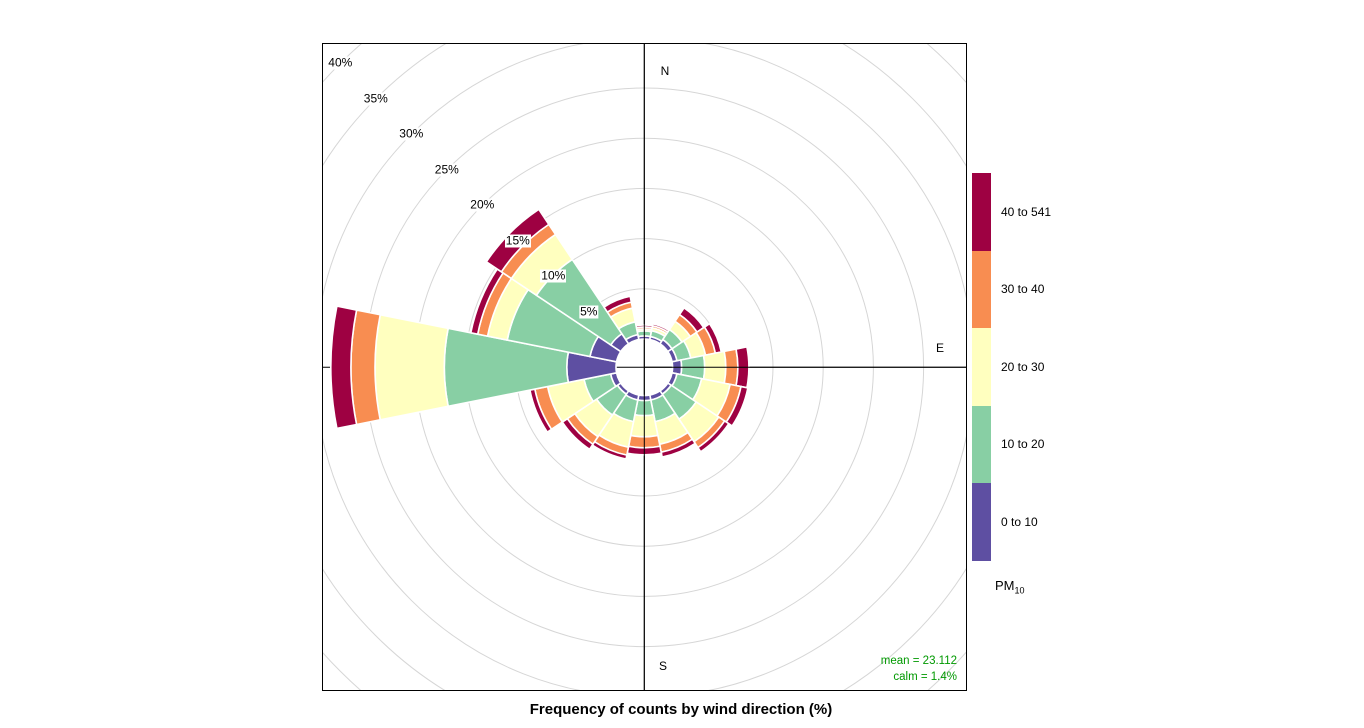  I want to click on compass-label-north: N, so click(665, 71).